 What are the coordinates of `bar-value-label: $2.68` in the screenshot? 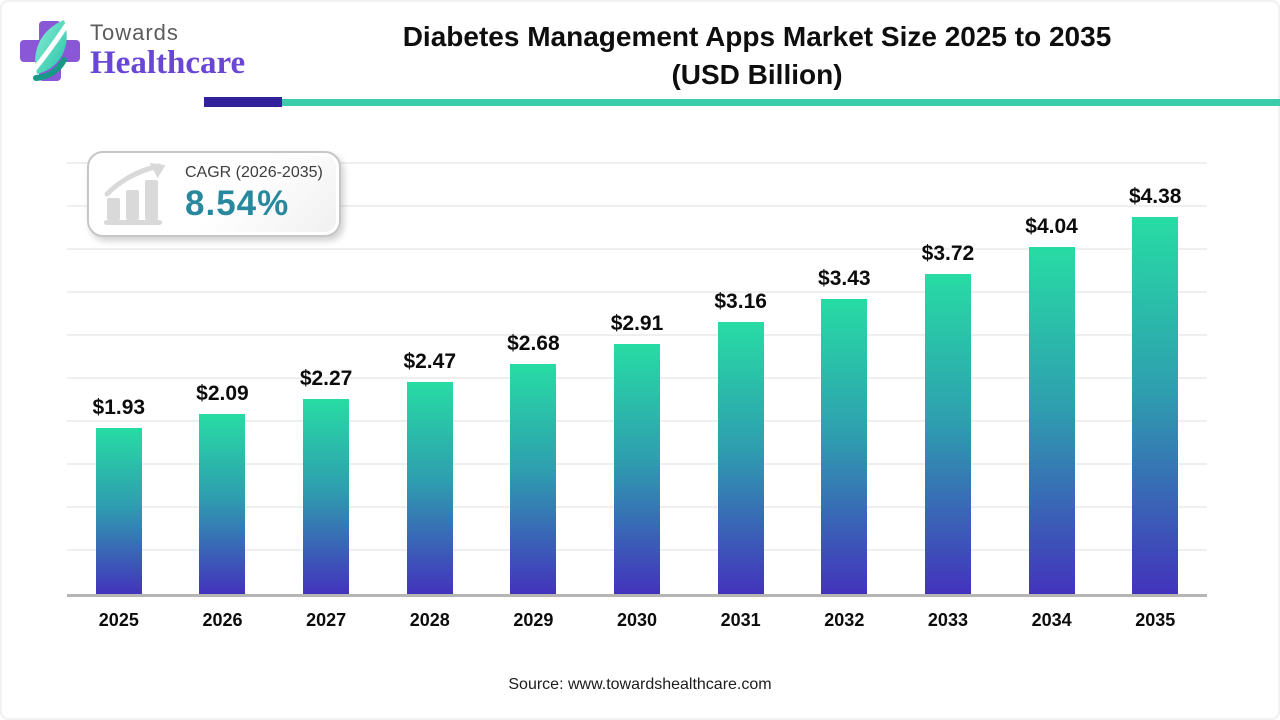 It's located at (533, 343).